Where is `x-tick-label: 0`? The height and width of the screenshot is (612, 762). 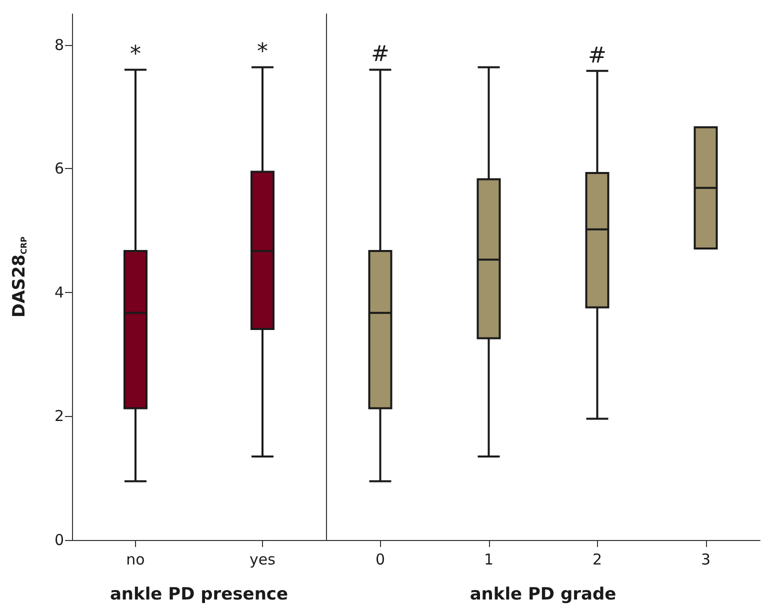
x-tick-label: 0 is located at coordinates (380, 559).